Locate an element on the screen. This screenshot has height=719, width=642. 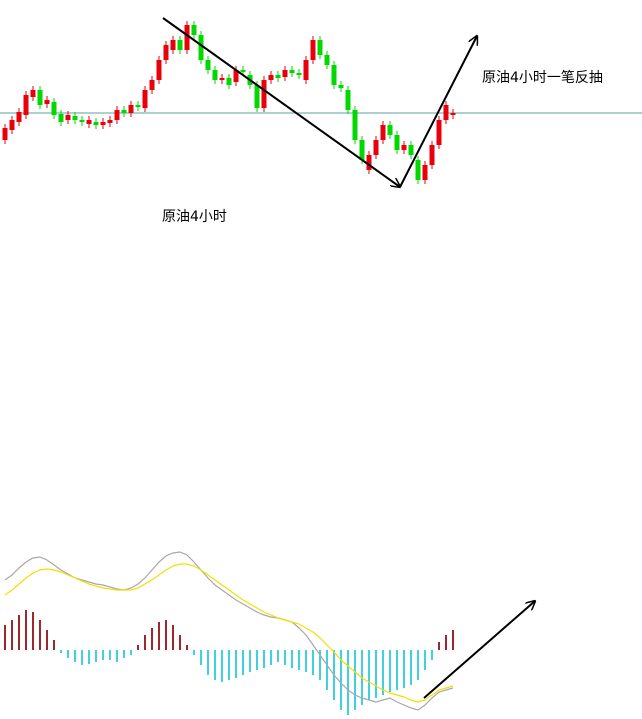
annotation: 原油4小时一笔反抽 is located at coordinates (542, 78).